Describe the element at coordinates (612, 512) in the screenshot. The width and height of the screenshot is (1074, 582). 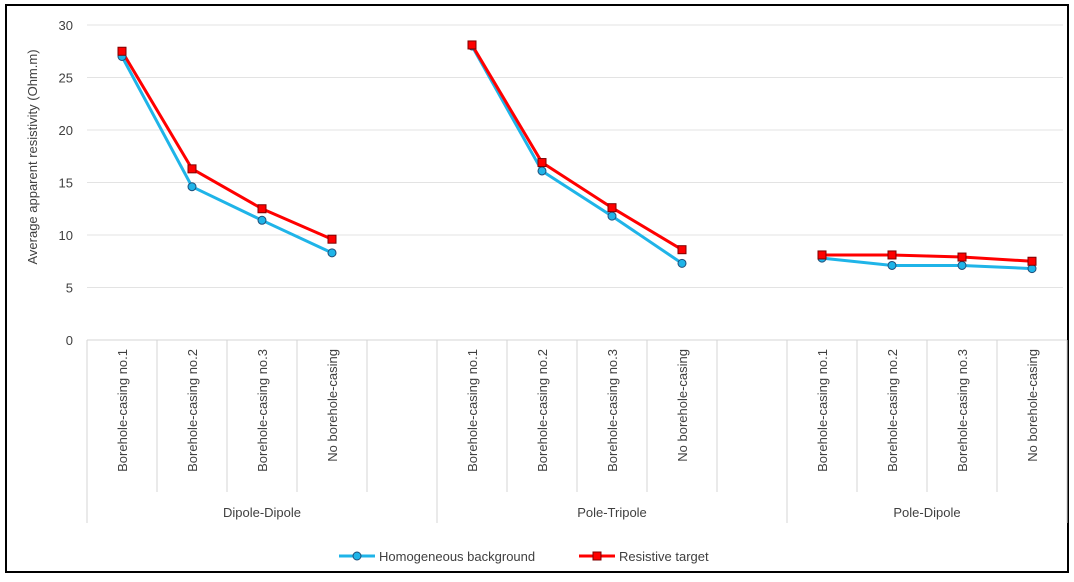
I see `group-label: Pole-Tripole` at that location.